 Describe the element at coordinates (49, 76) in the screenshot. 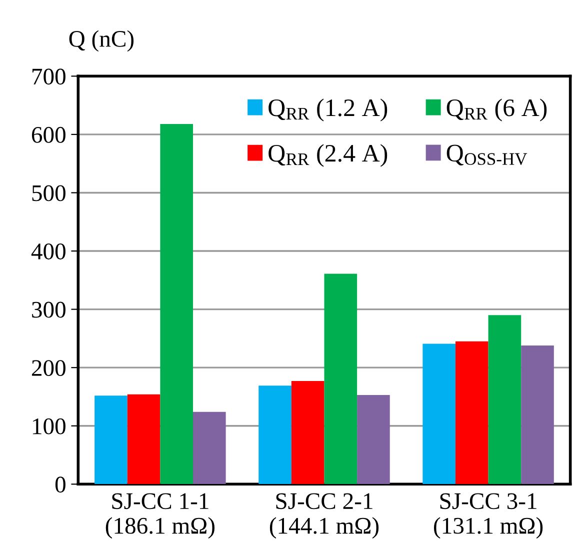

I see `y-tick-label: 700` at that location.